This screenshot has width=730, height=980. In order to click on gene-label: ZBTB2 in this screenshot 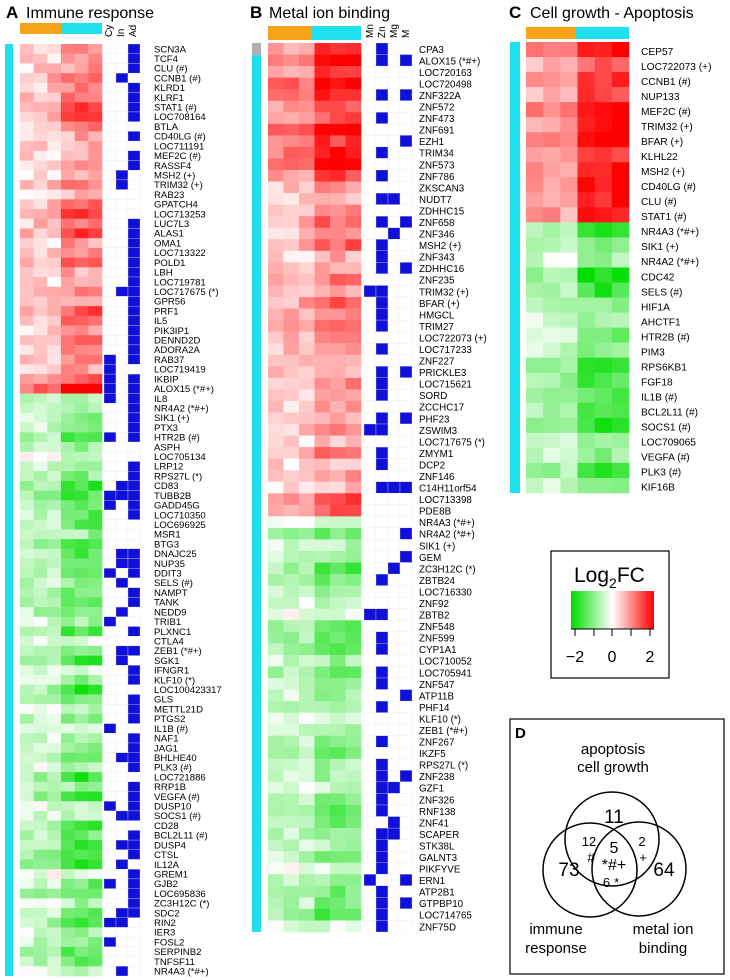, I will do `click(434, 616)`.